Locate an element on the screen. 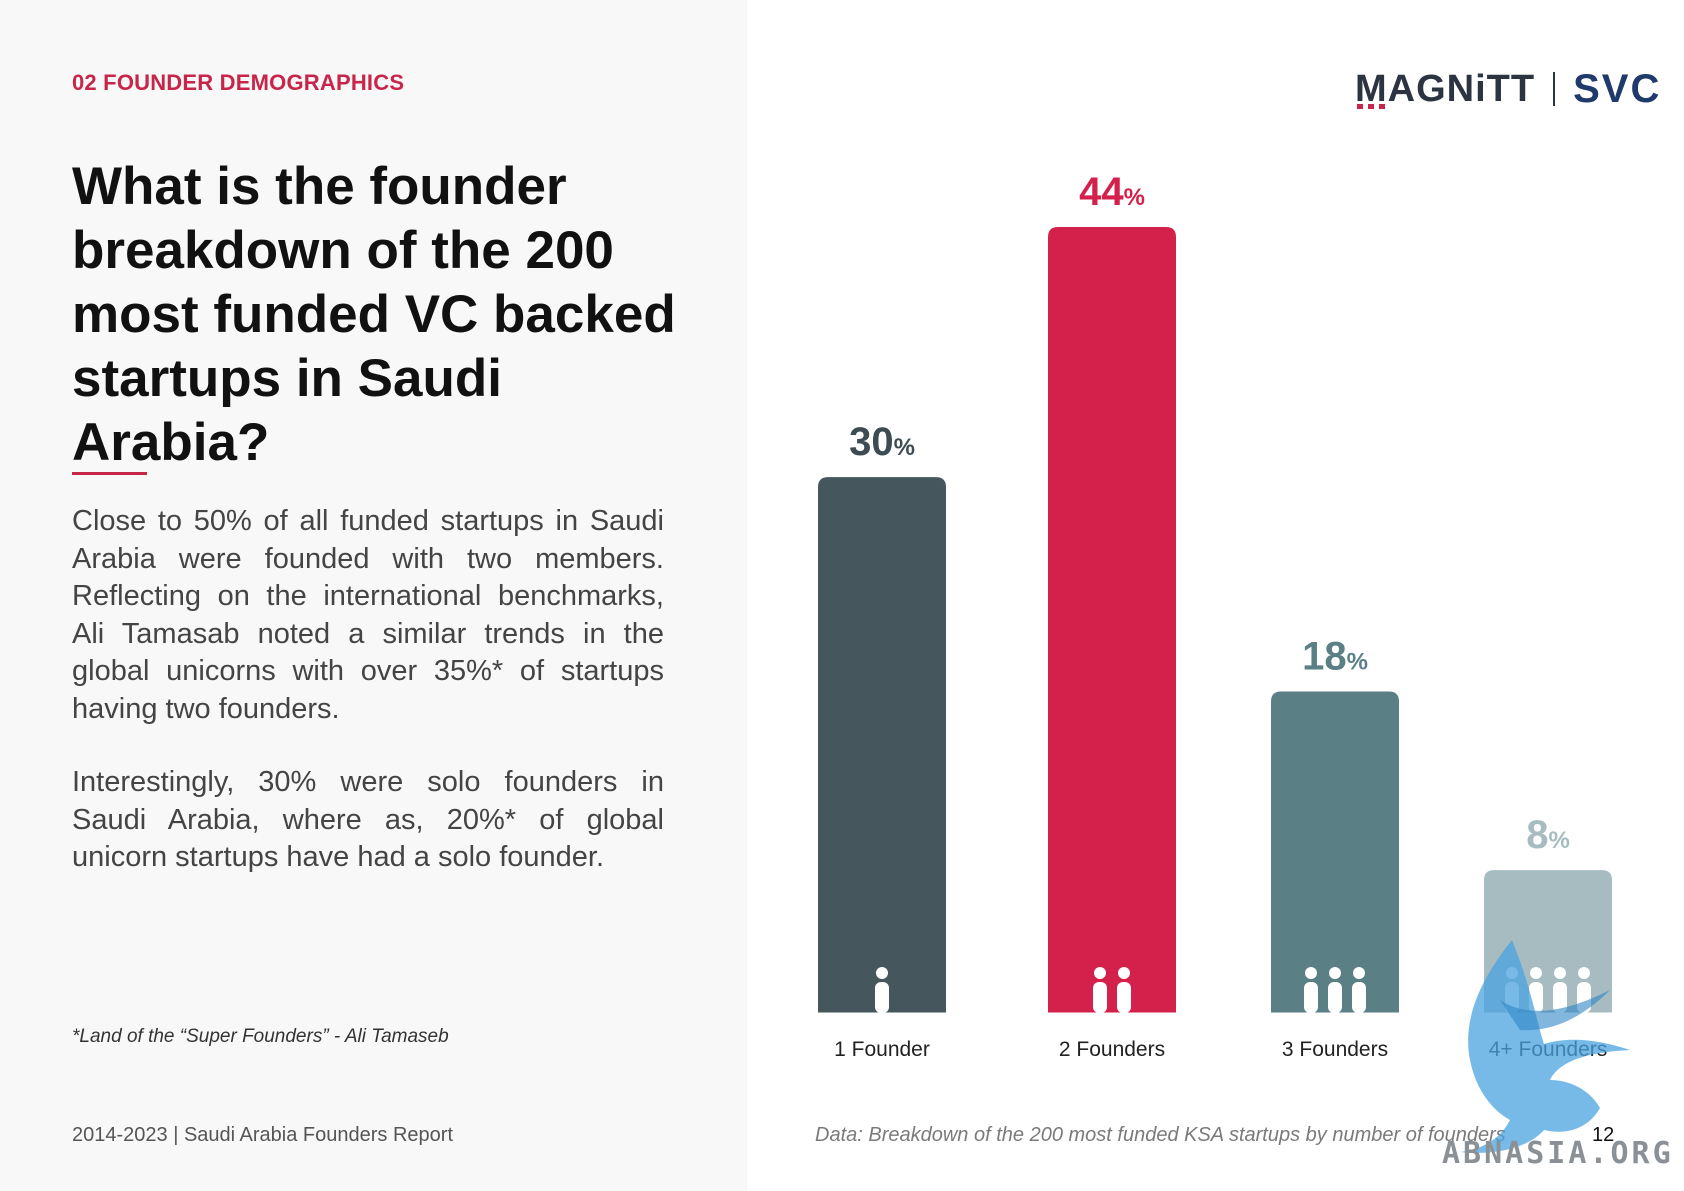  data-label-2: 44% is located at coordinates (1112, 192).